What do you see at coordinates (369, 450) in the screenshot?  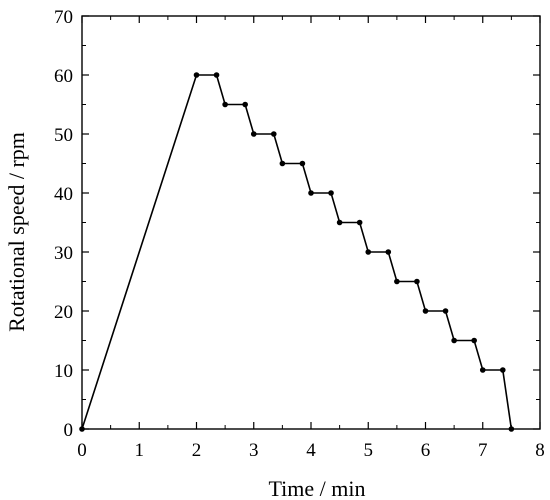 I see `x-tick-label: 5` at bounding box center [369, 450].